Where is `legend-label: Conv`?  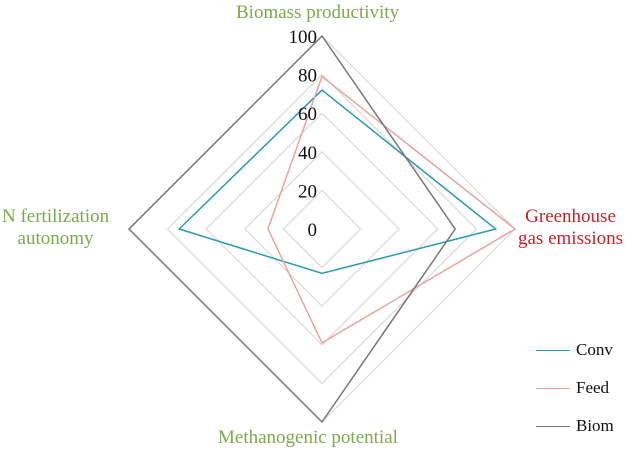
legend-label: Conv is located at coordinates (594, 349).